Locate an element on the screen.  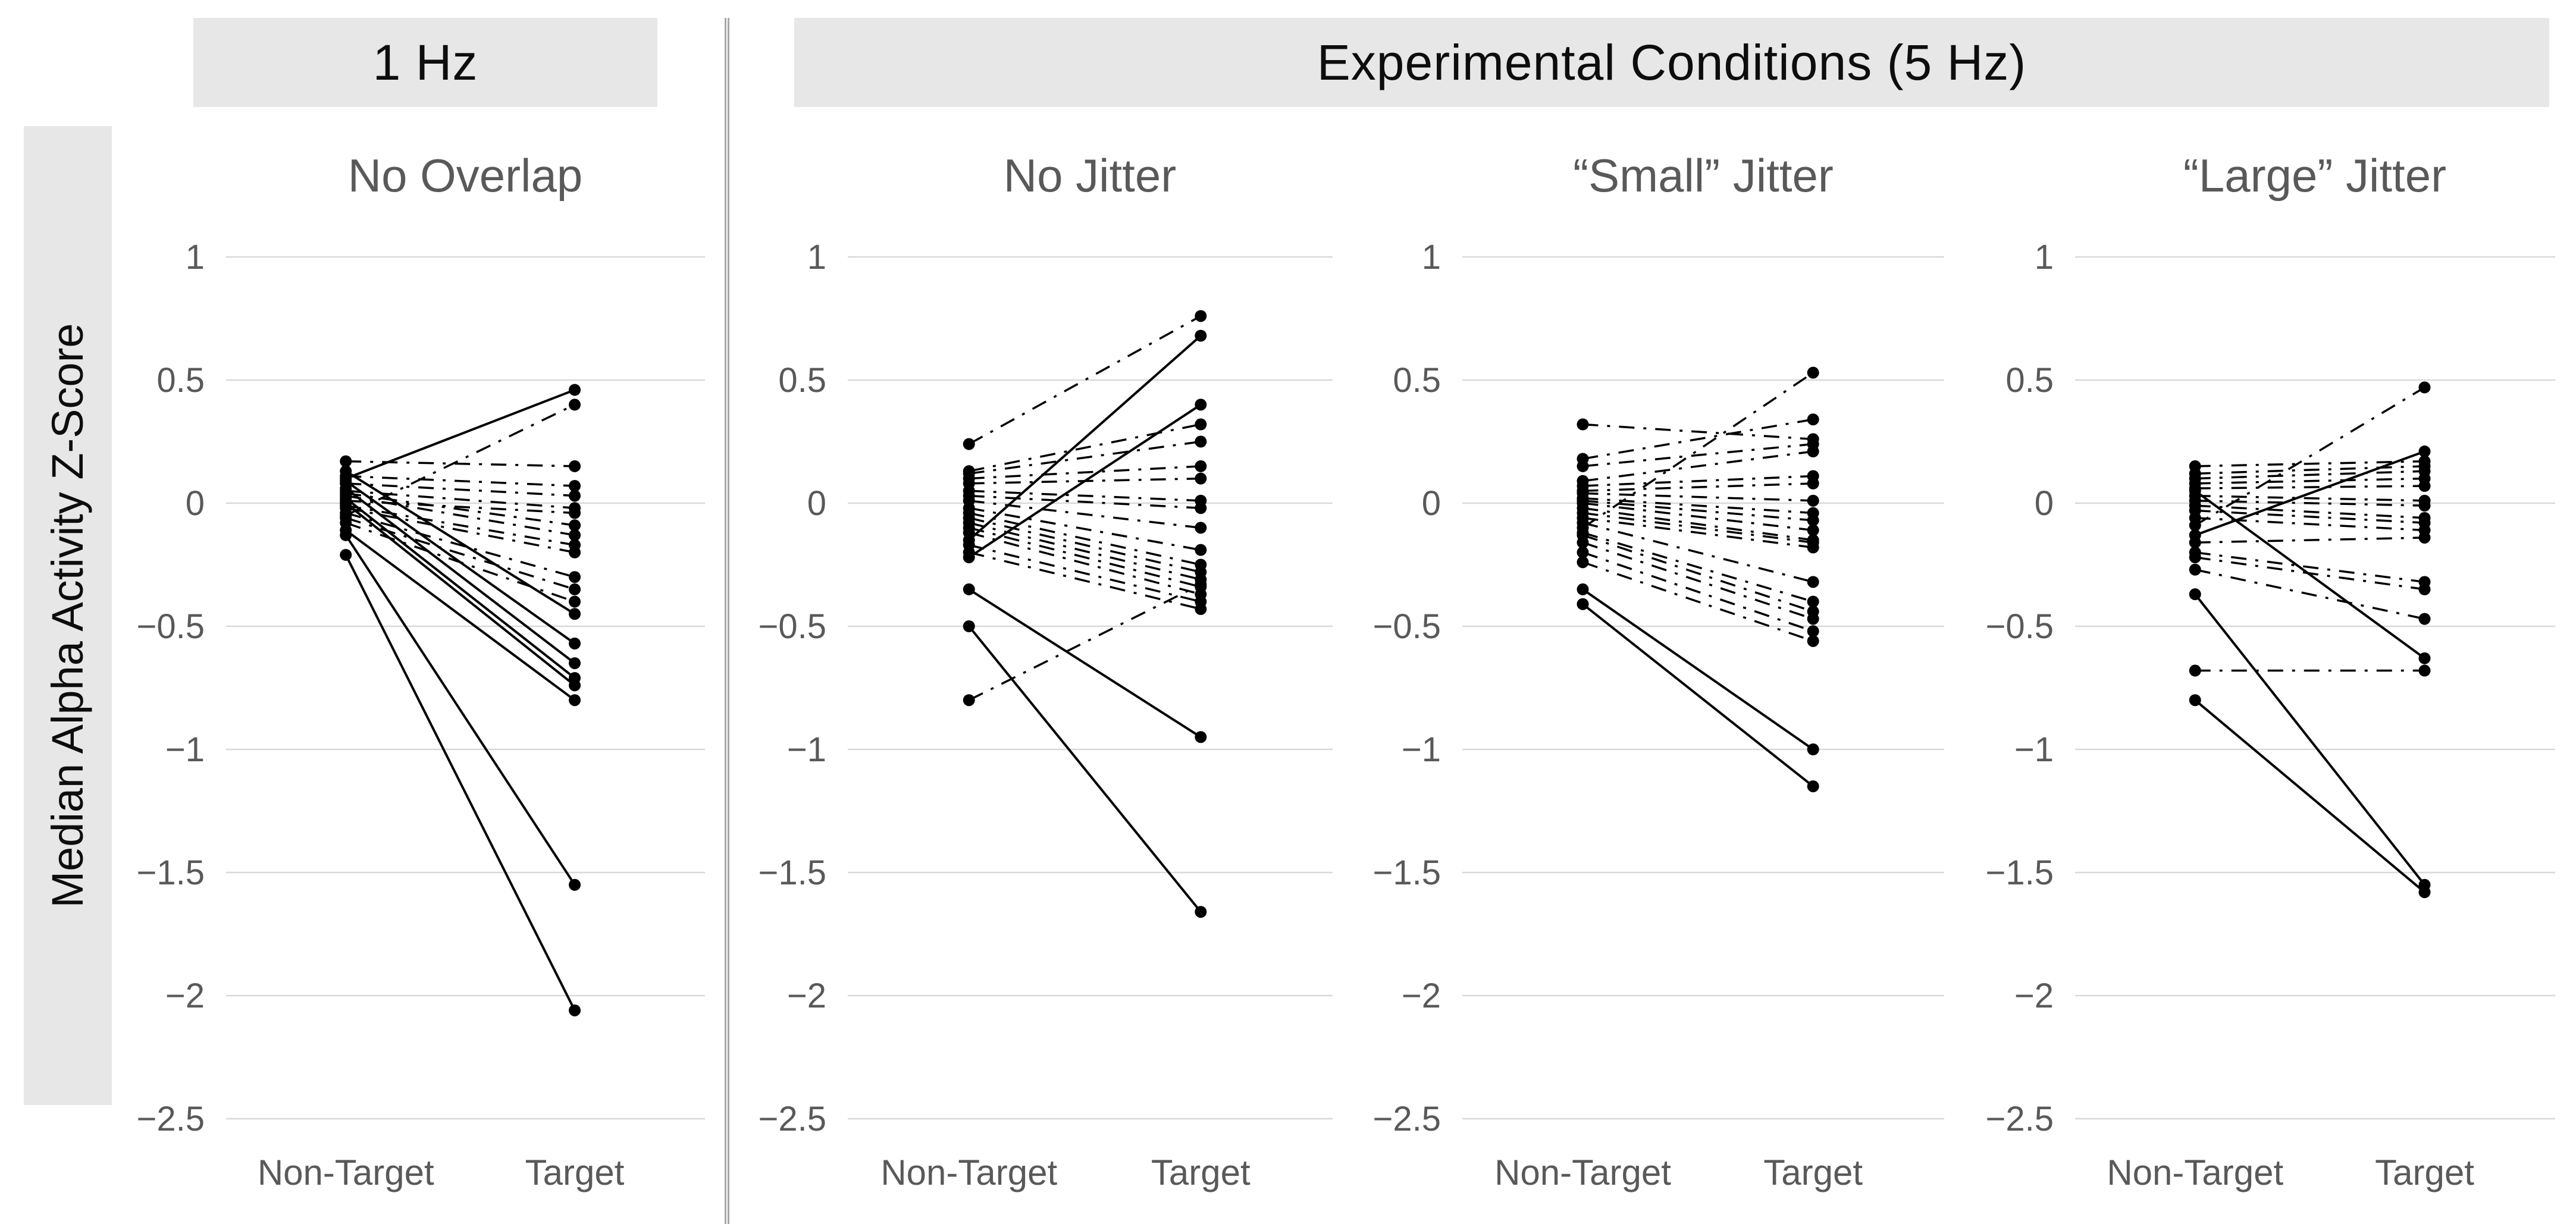
y-axis-label-band is located at coordinates (68, 615).